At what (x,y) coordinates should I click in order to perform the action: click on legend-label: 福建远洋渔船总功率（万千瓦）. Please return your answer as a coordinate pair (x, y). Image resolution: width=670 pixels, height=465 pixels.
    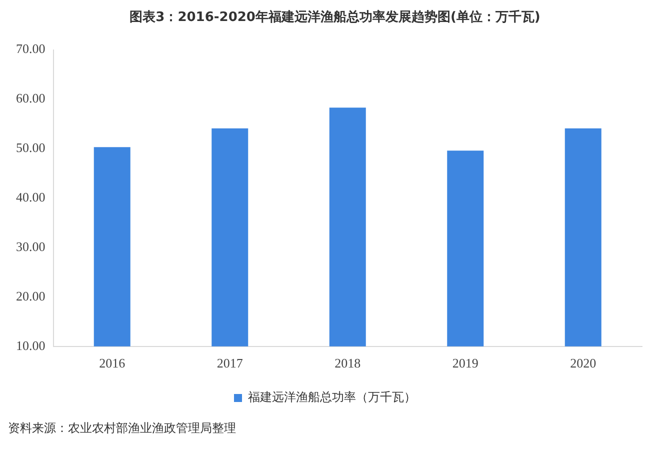
    Looking at the image, I should click on (332, 397).